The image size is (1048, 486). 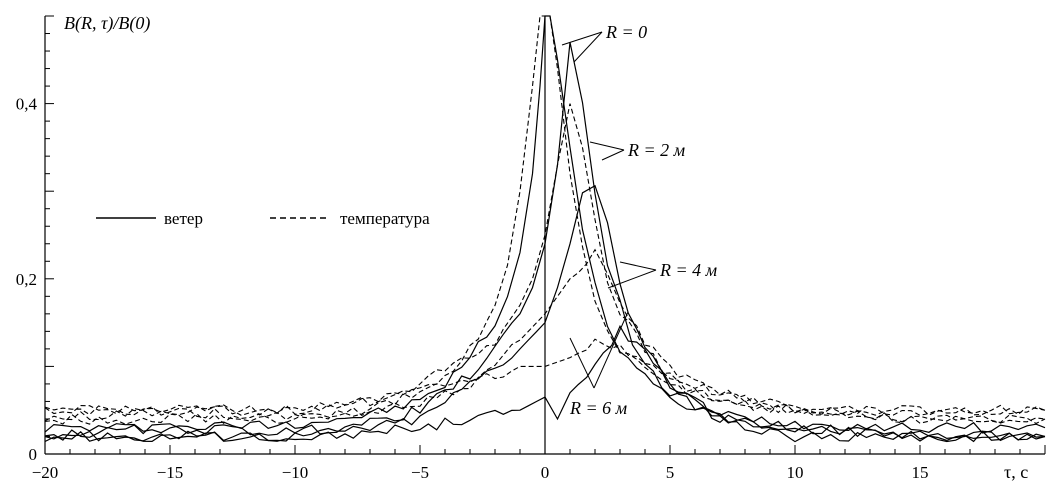 What do you see at coordinates (45, 472) in the screenshot?
I see `x-tick-label: −20` at bounding box center [45, 472].